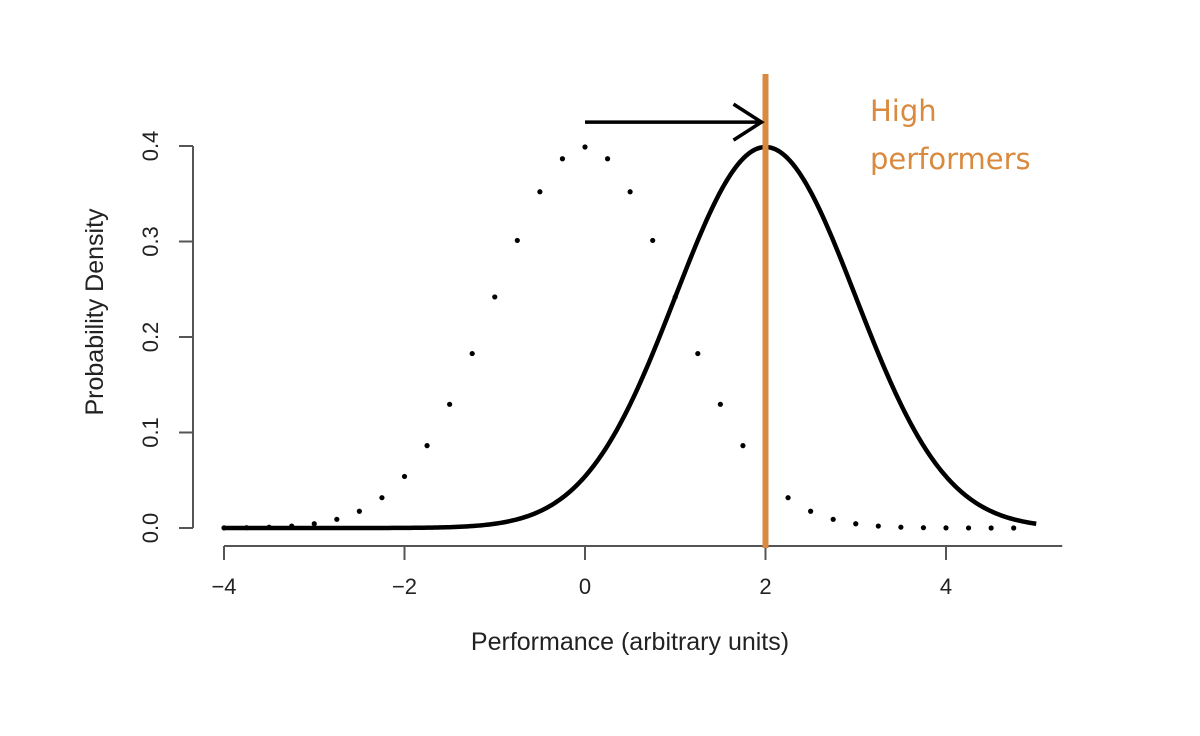  I want to click on y-tick-label: 0.0, so click(150, 528).